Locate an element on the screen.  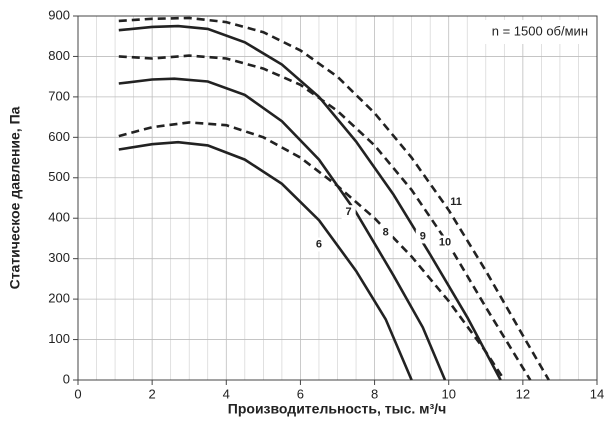
curve-label: 11 is located at coordinates (456, 202).